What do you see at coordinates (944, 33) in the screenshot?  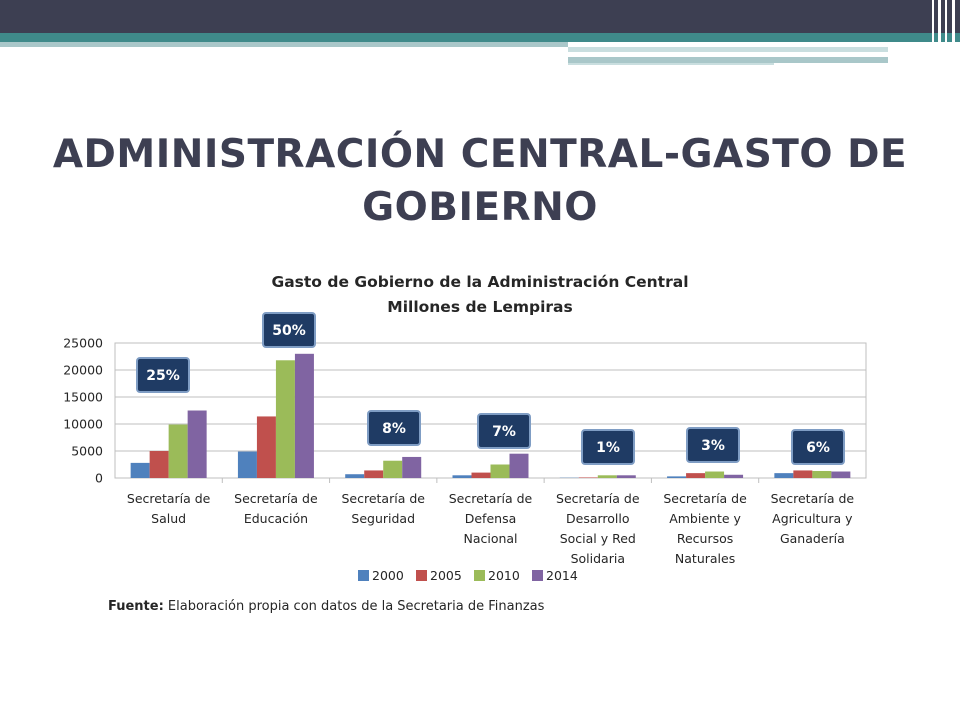 I see `header-vertical-lines` at bounding box center [944, 33].